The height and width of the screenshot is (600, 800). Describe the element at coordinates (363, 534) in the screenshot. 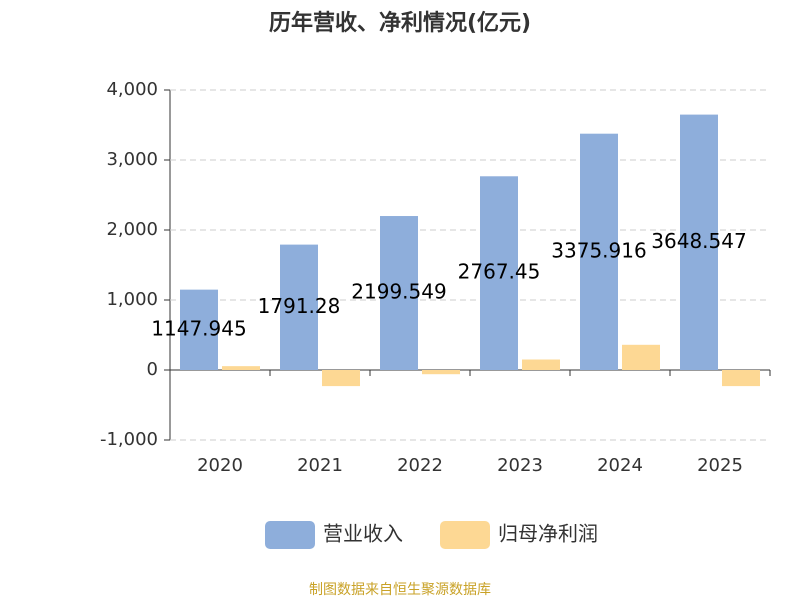

I see `legend-label: 营业收入` at that location.